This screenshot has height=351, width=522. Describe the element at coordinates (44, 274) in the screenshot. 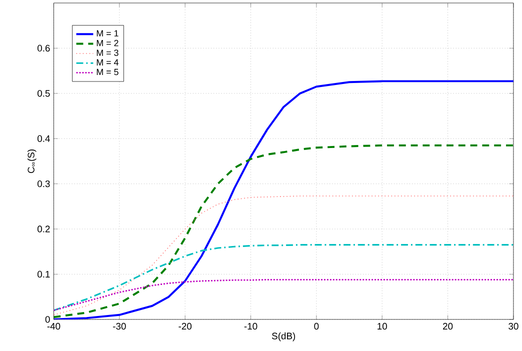

I see `y-tick-label: 0.1` at that location.